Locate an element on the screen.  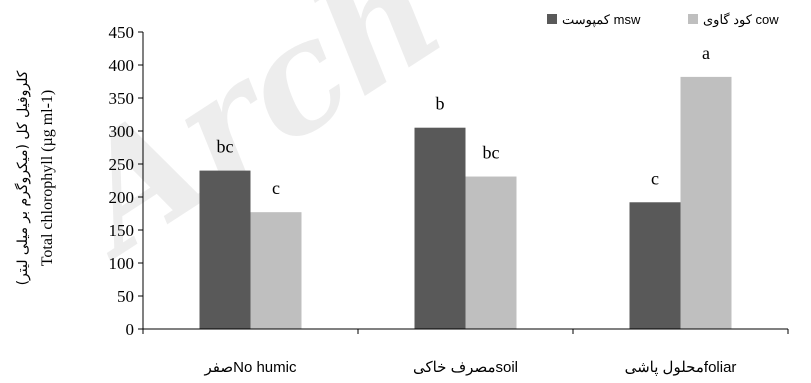
y-tick-label: 0 is located at coordinates (130, 329).